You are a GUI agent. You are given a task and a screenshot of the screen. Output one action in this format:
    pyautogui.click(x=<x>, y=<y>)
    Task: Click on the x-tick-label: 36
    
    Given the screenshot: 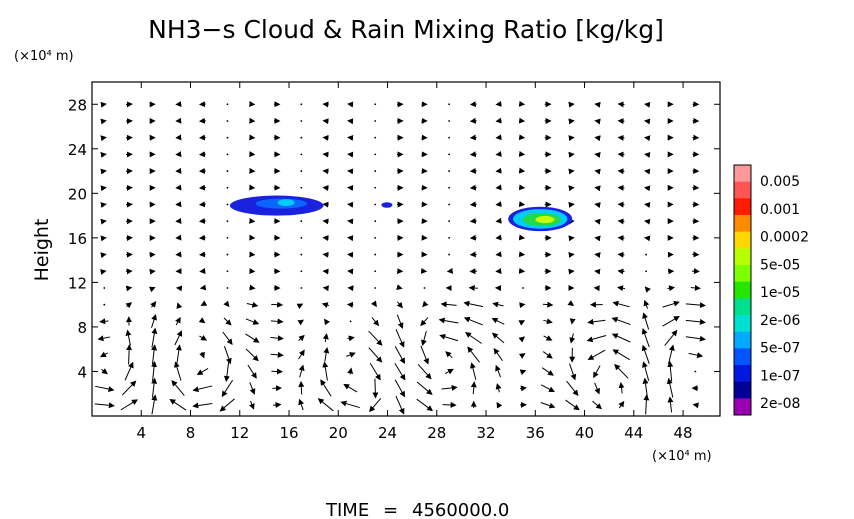 What is the action you would take?
    pyautogui.click(x=535, y=433)
    